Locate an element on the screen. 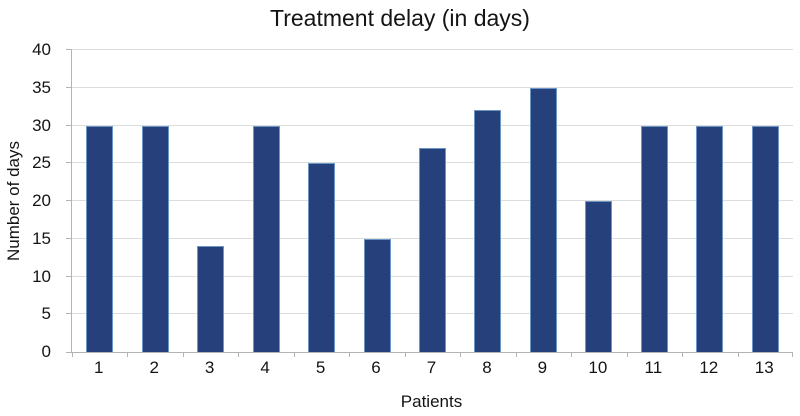 Image resolution: width=800 pixels, height=416 pixels. x-axis-title: Patients is located at coordinates (431, 401).